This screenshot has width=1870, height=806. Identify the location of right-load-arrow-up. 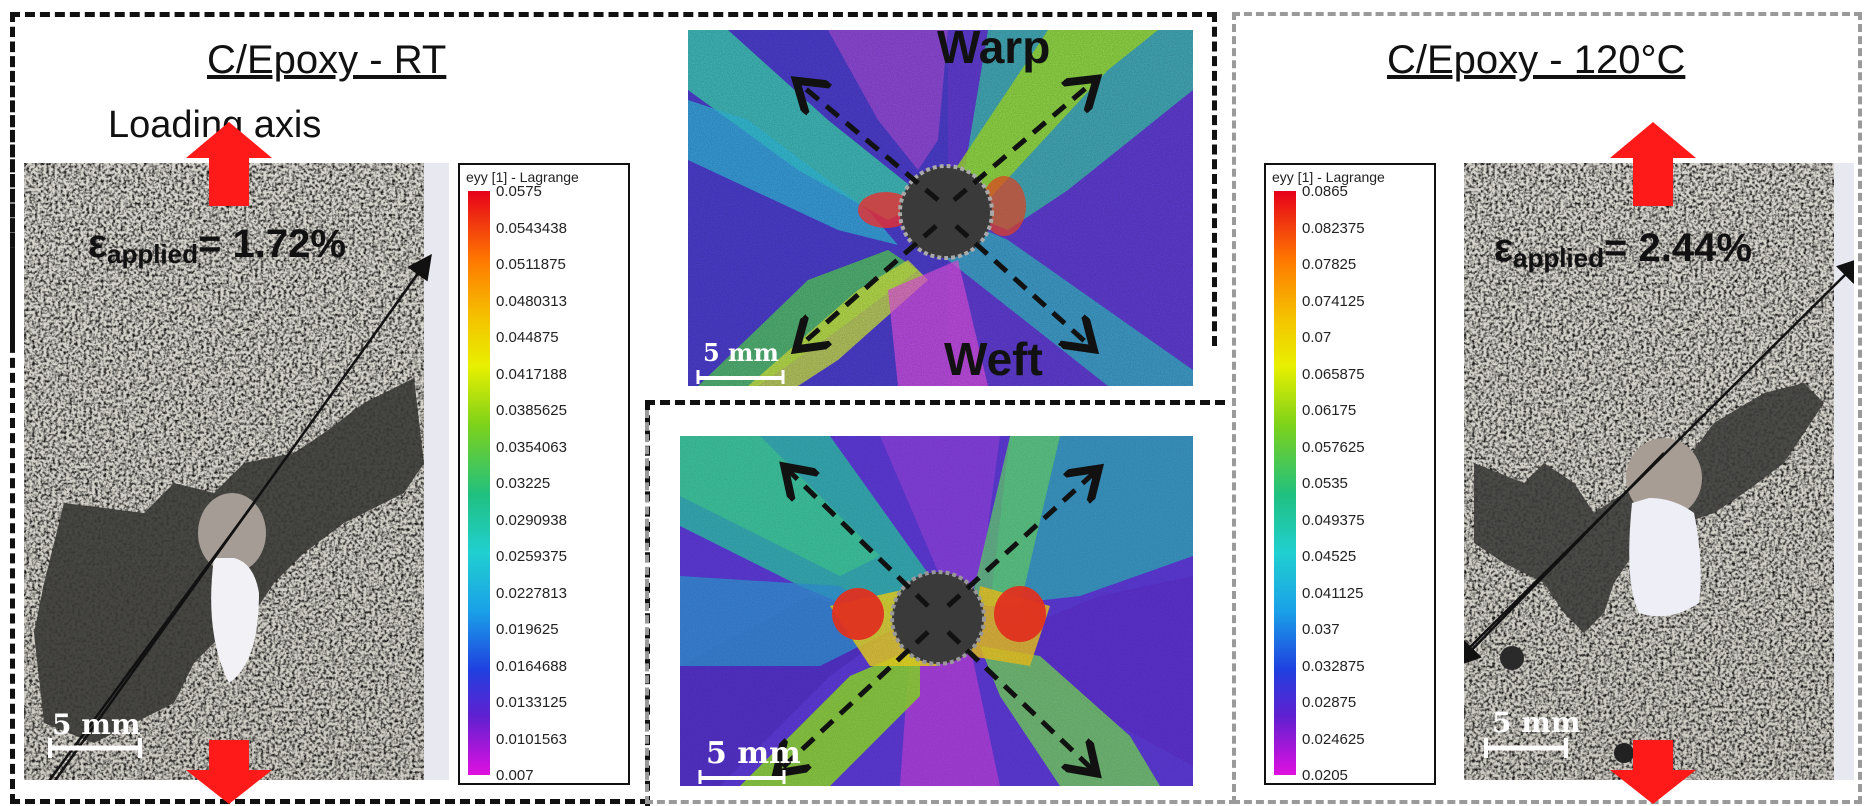
(1653, 164).